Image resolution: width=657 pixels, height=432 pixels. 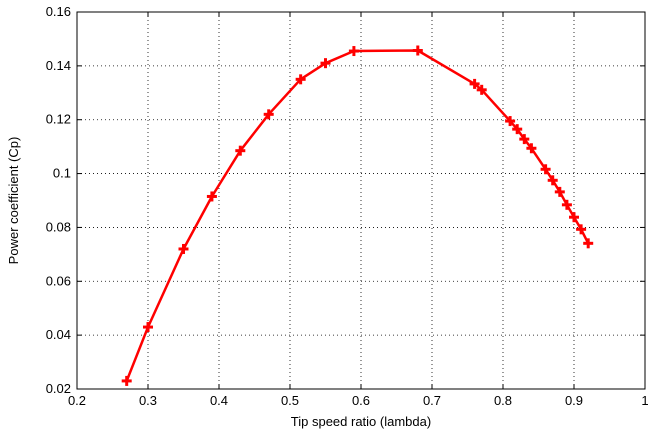 I want to click on x-tick-label: 0.3, so click(x=148, y=400).